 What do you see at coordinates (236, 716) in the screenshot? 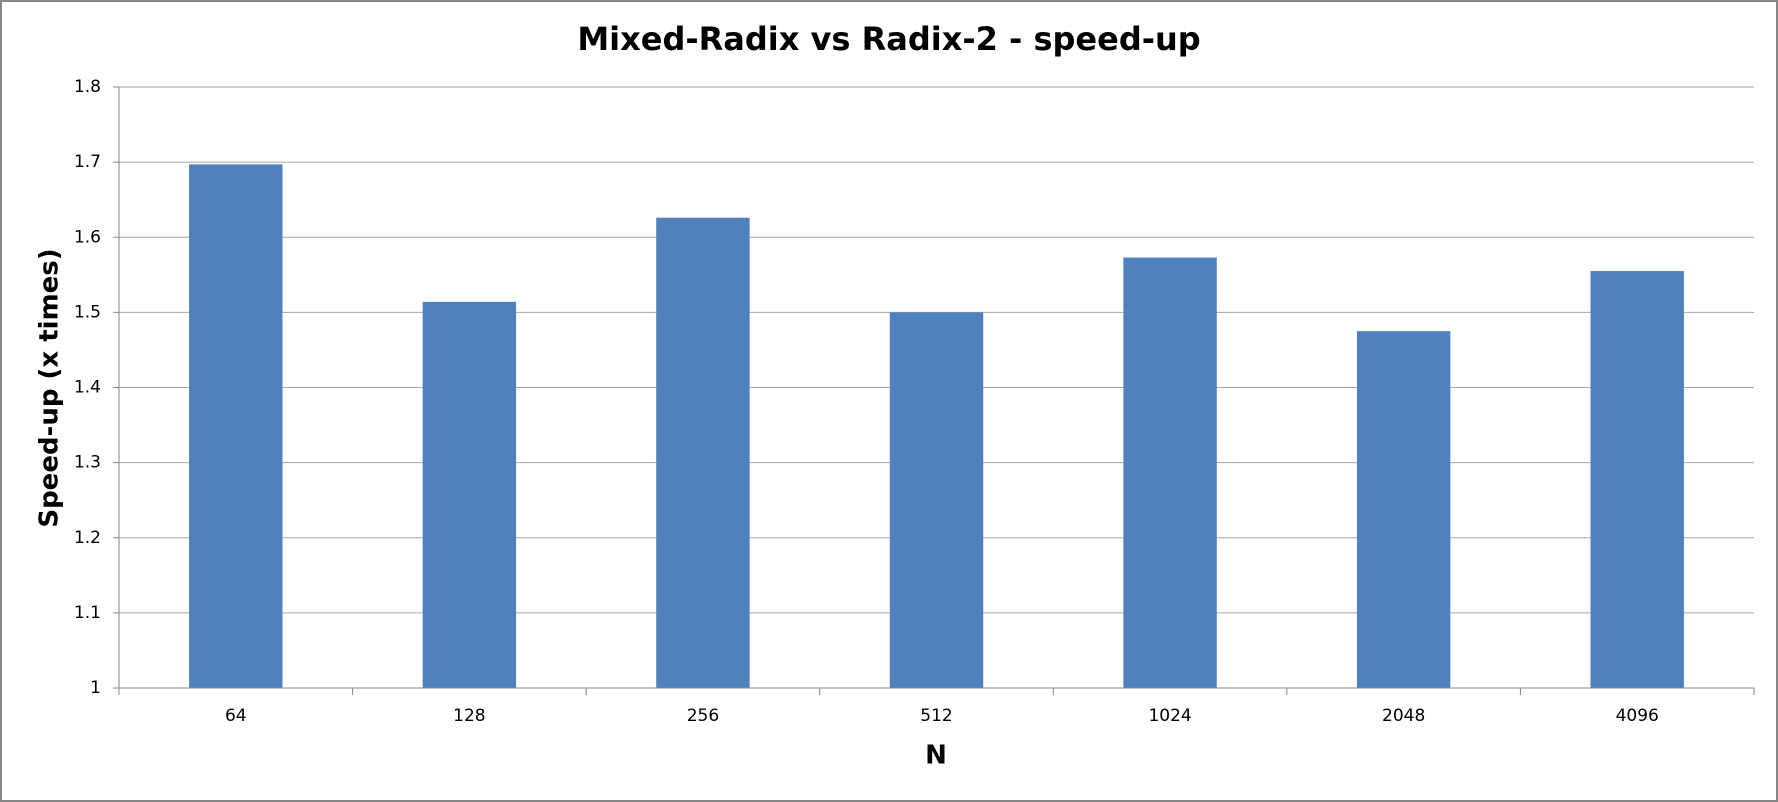
I see `x-tick-label: 64` at bounding box center [236, 716].